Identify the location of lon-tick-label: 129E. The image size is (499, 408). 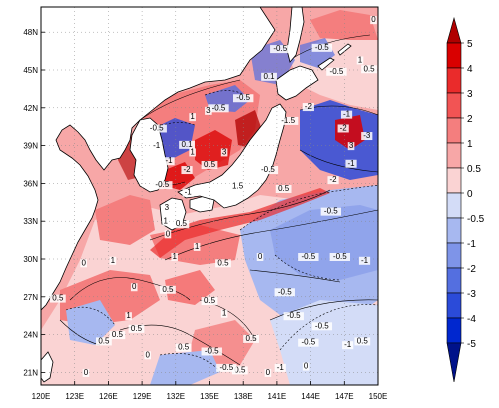
(142, 396).